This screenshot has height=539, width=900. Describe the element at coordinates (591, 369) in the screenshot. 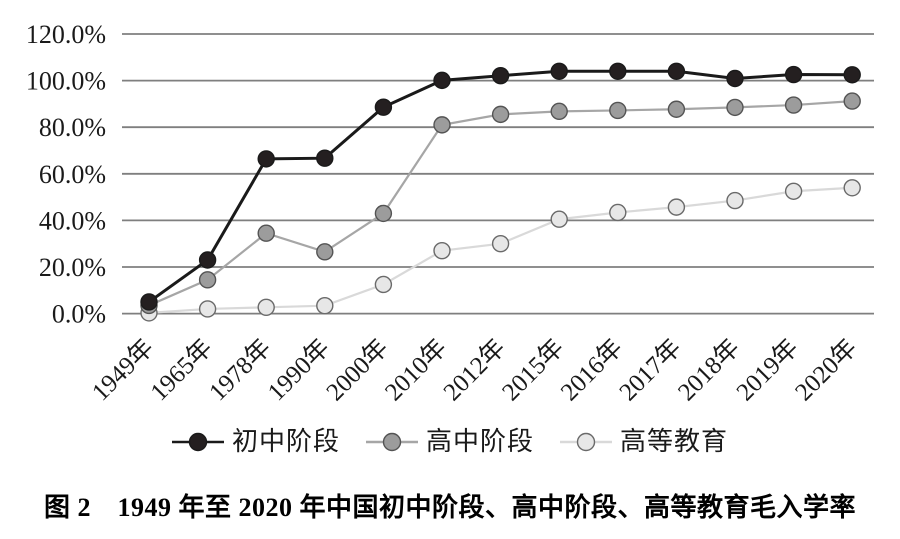

I see `x-tick-label: 2016年` at that location.